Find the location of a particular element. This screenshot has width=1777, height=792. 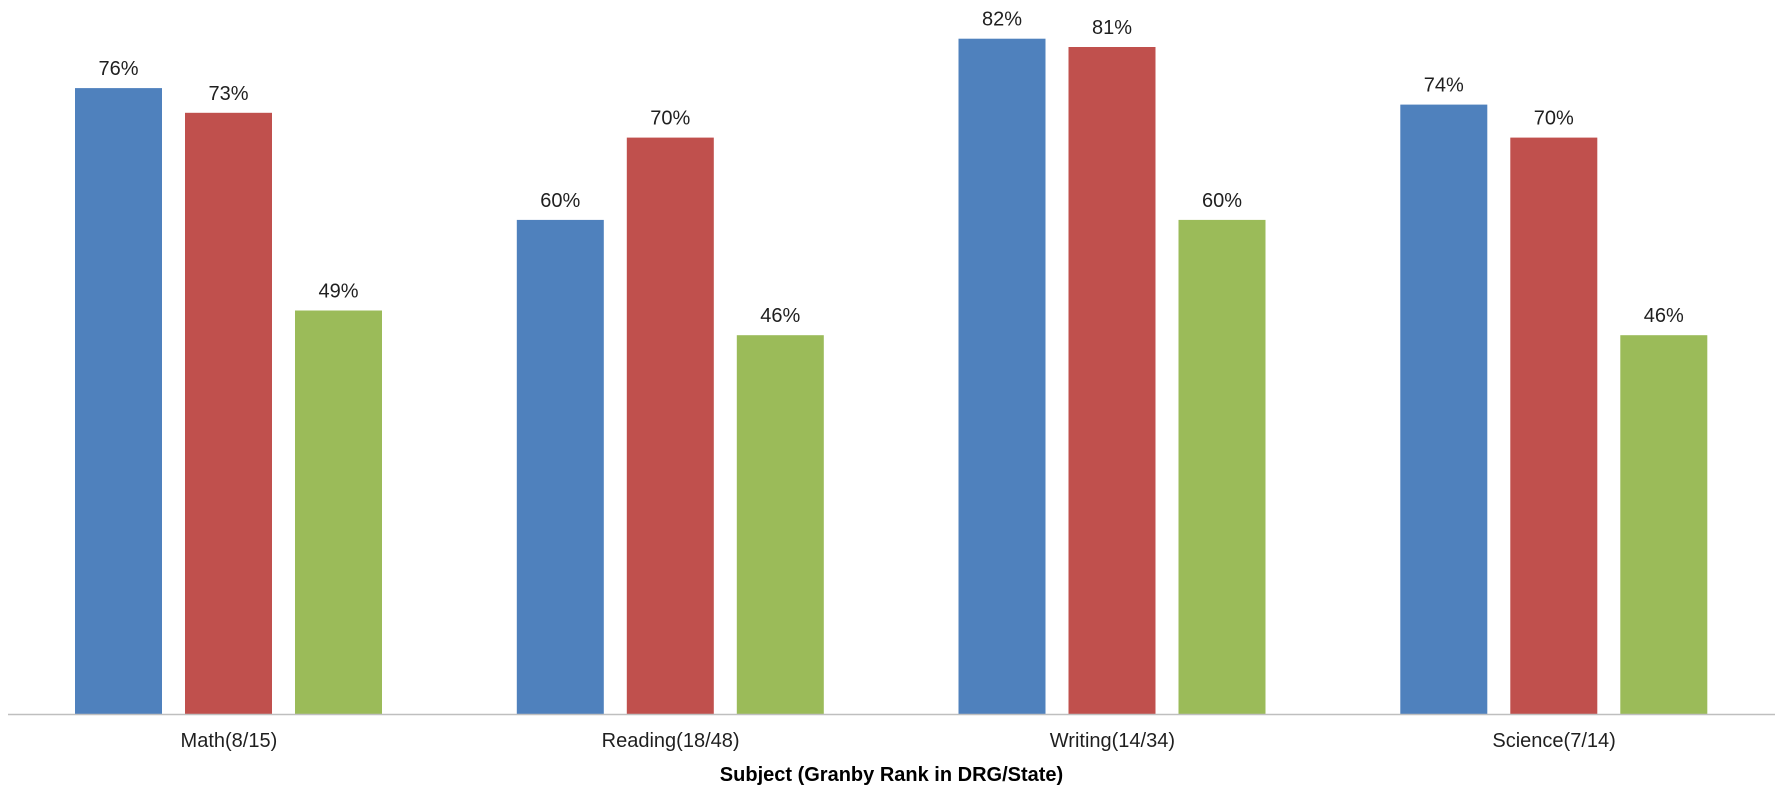

data-label-series2-1: 73% is located at coordinates (228, 94).